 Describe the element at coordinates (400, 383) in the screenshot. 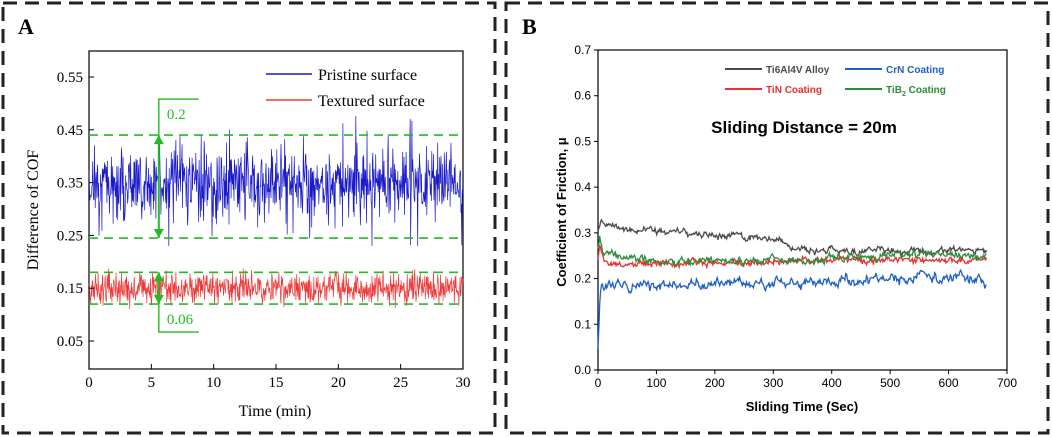

I see `x-tick-label: 25` at that location.